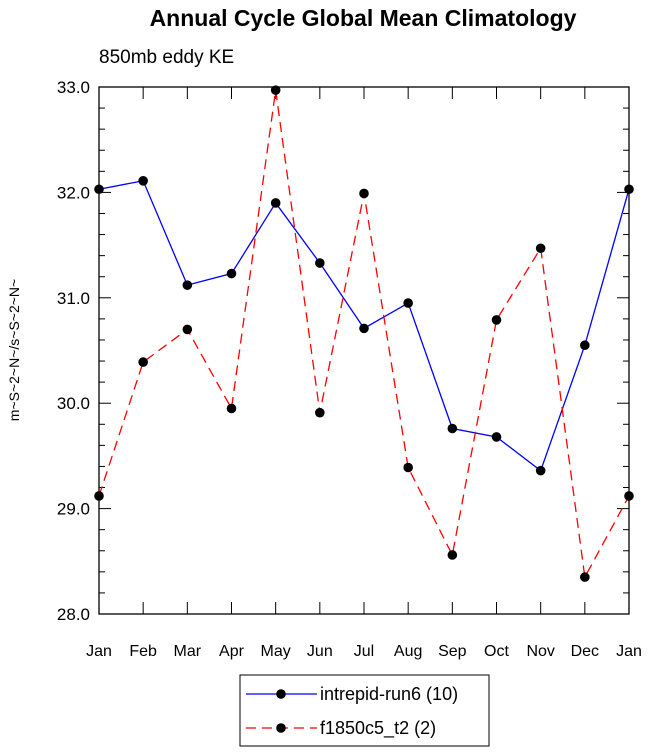 This screenshot has width=648, height=753. Describe the element at coordinates (276, 651) in the screenshot. I see `x-tick-label: May` at that location.